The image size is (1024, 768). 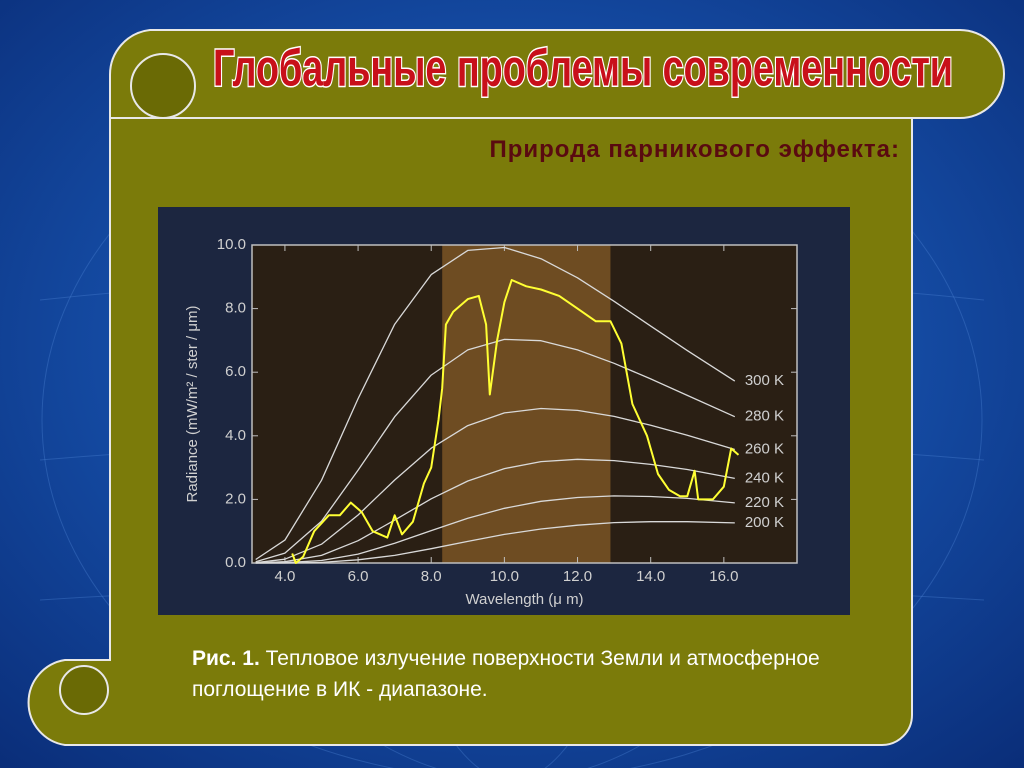 What do you see at coordinates (431, 576) in the screenshot?
I see `x-tick-label: 8.0` at bounding box center [431, 576].